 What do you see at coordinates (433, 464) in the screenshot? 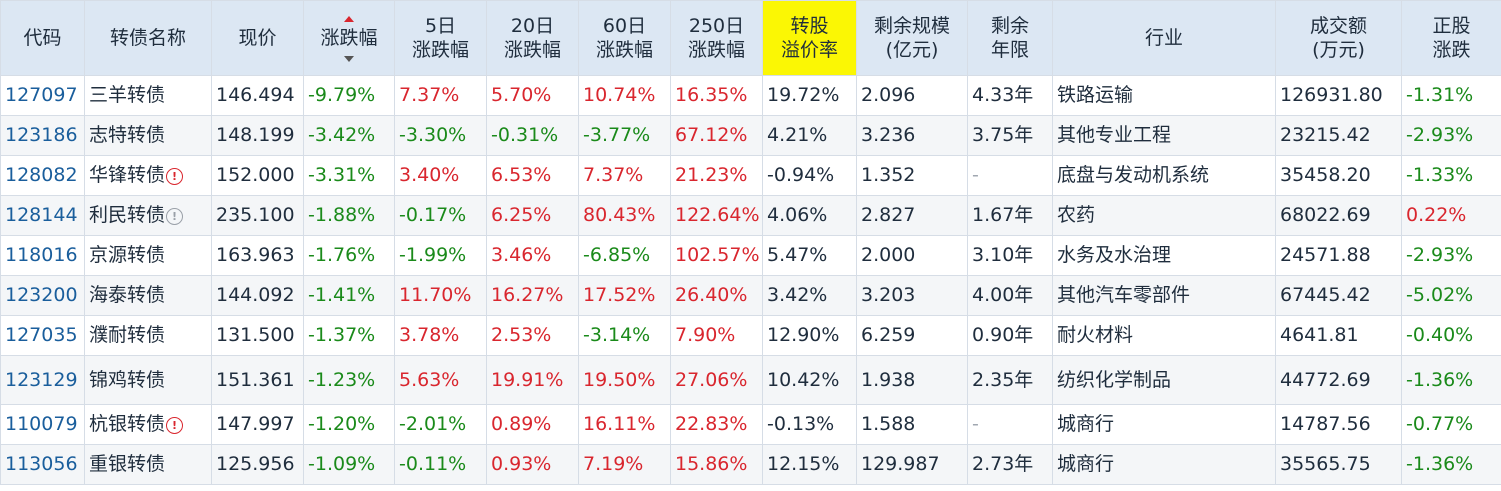
I see `cell-d5-value: -0.11%` at bounding box center [433, 464].